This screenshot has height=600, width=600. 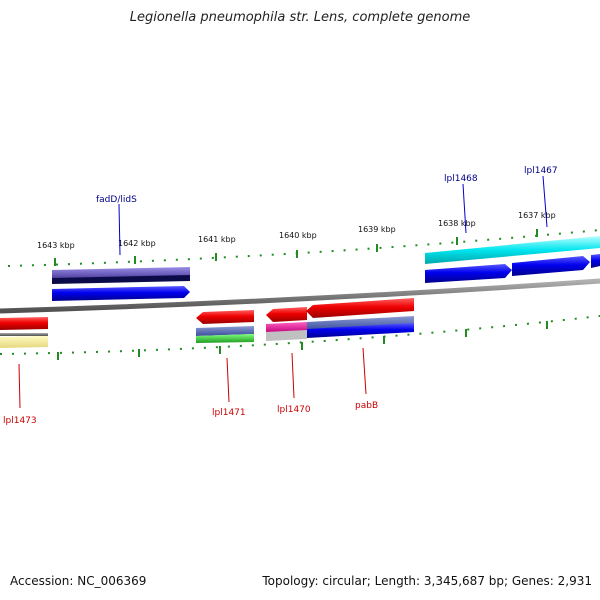 What do you see at coordinates (20, 421) in the screenshot?
I see `gene-label-lpl1473: lpl1473` at bounding box center [20, 421].